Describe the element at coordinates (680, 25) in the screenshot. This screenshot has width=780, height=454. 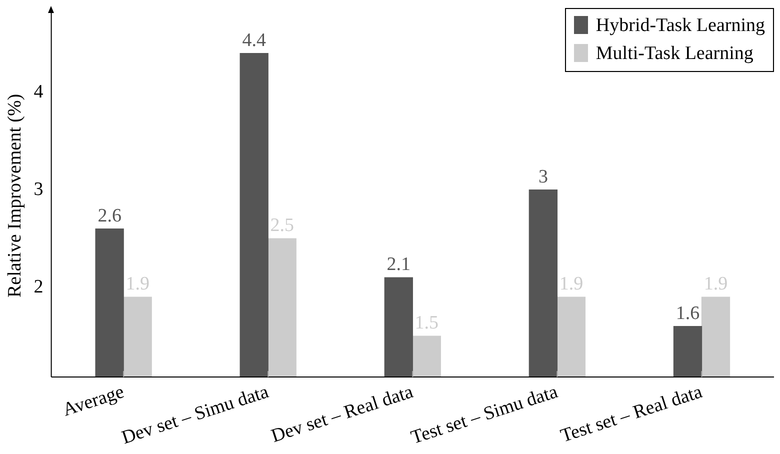
I see `legend-label: Hybrid-Task Learning` at that location.